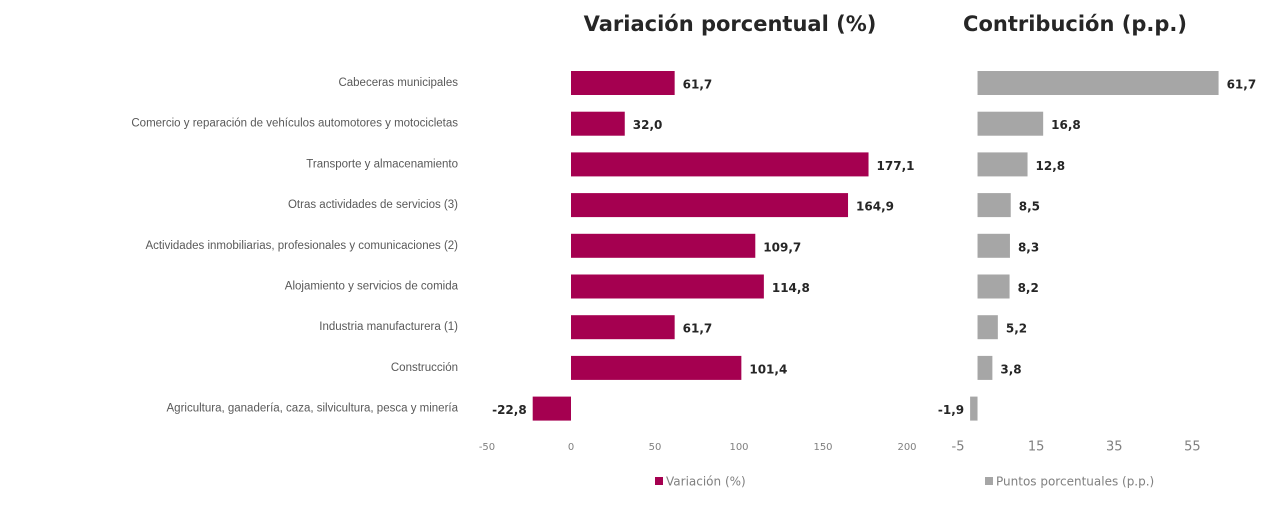 The width and height of the screenshot is (1271, 505). What do you see at coordinates (648, 125) in the screenshot?
I see `value-label: 32,0` at bounding box center [648, 125].